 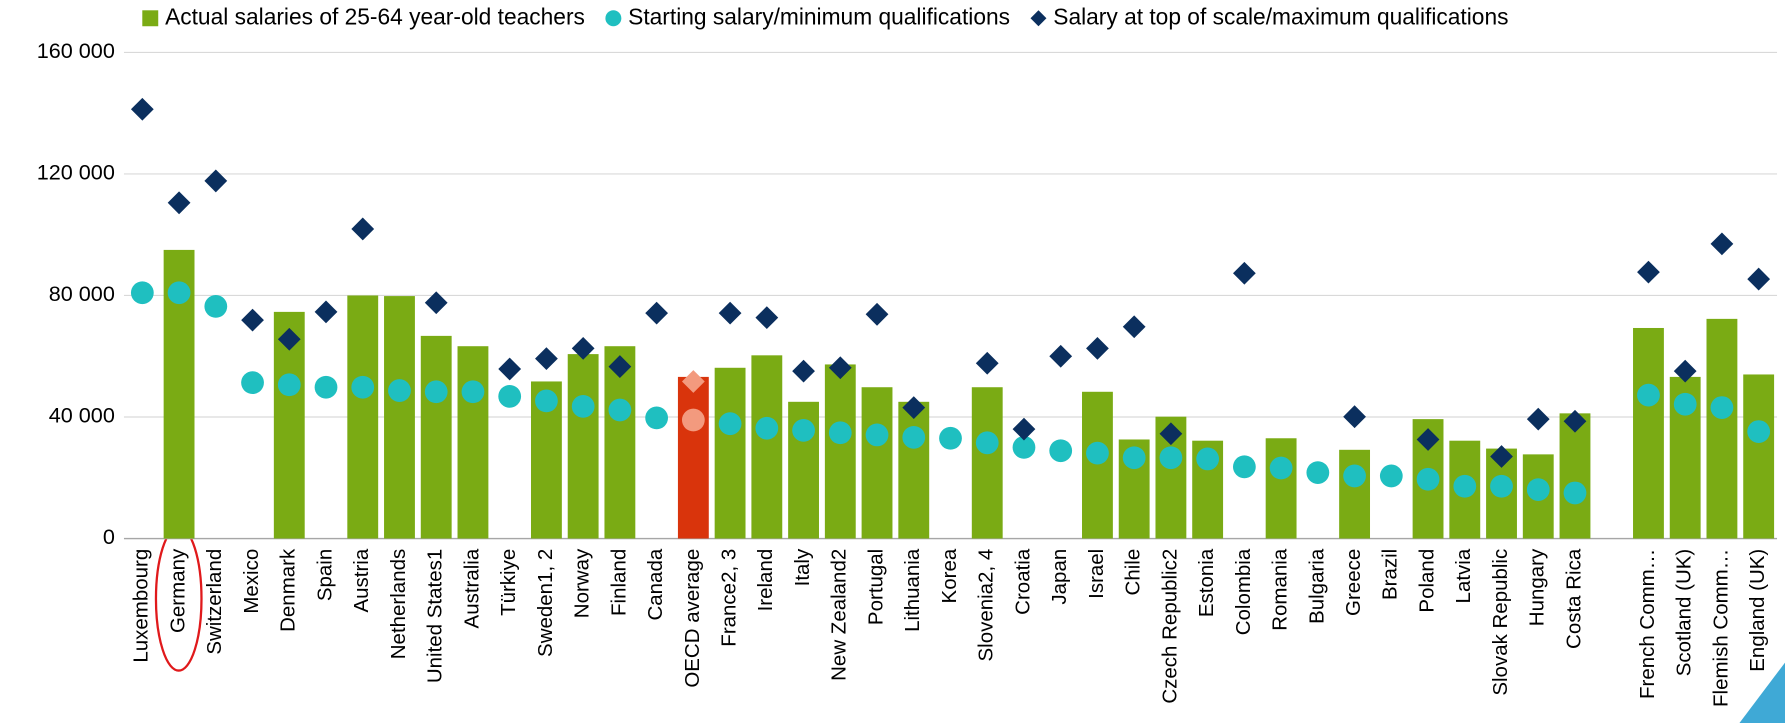 What do you see at coordinates (1169, 626) in the screenshot?
I see `x-tick-label: Czech Republic2` at bounding box center [1169, 626].